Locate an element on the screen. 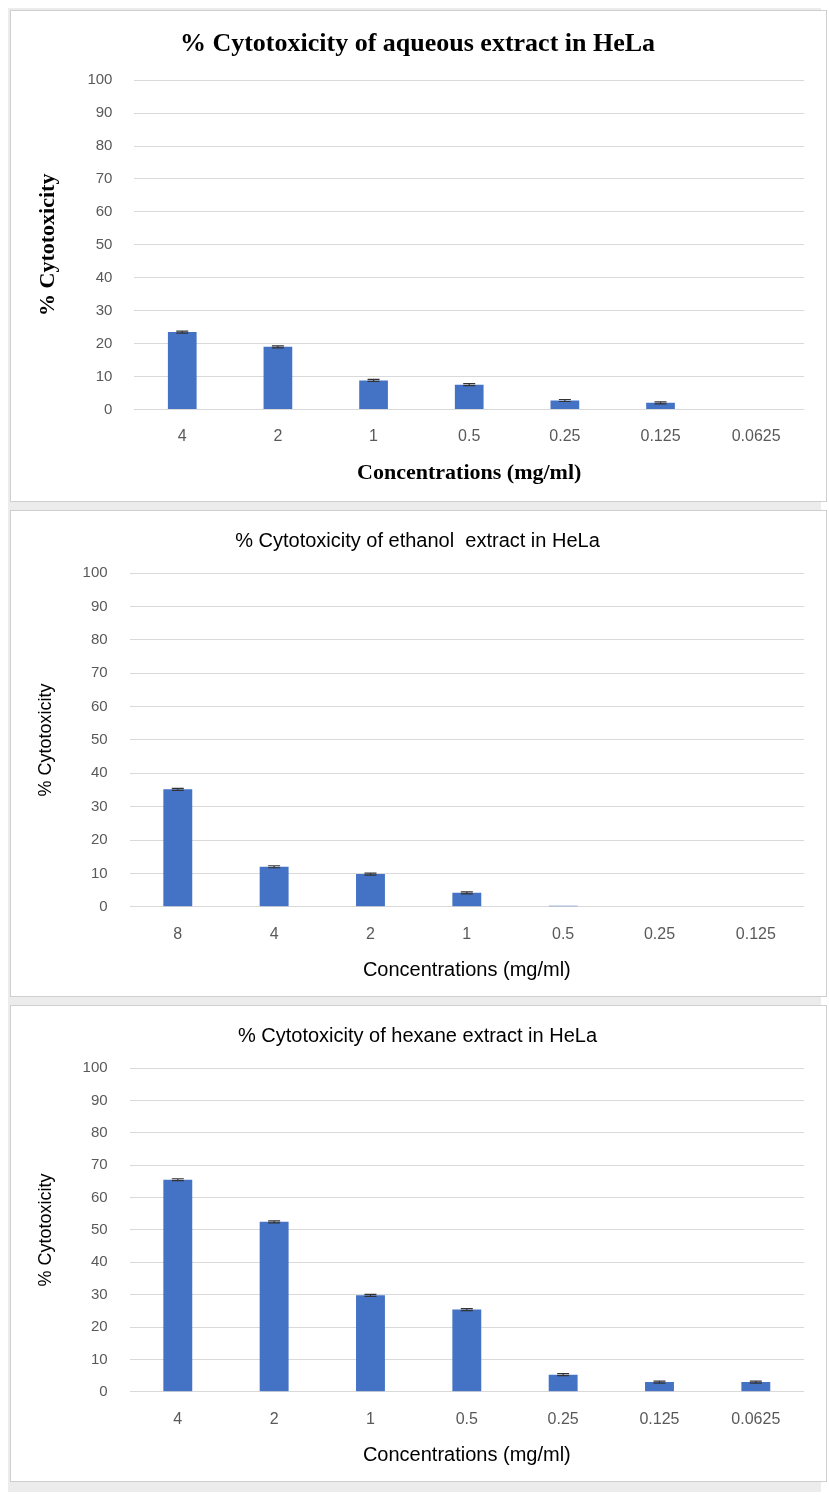 The width and height of the screenshot is (829, 1495). chart-title: % Cytotoxicity of aqueous extract in HeLa is located at coordinates (417, 43).